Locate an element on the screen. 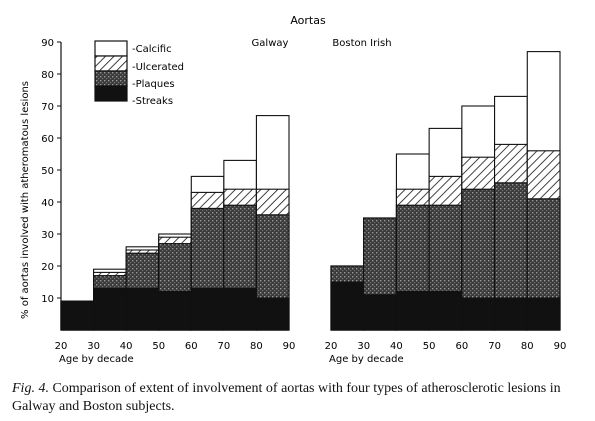 Image resolution: width=595 pixels, height=421 pixels. y-axis: 10 20 30 40 50 60 70 80 90 is located at coordinates (51, 184).